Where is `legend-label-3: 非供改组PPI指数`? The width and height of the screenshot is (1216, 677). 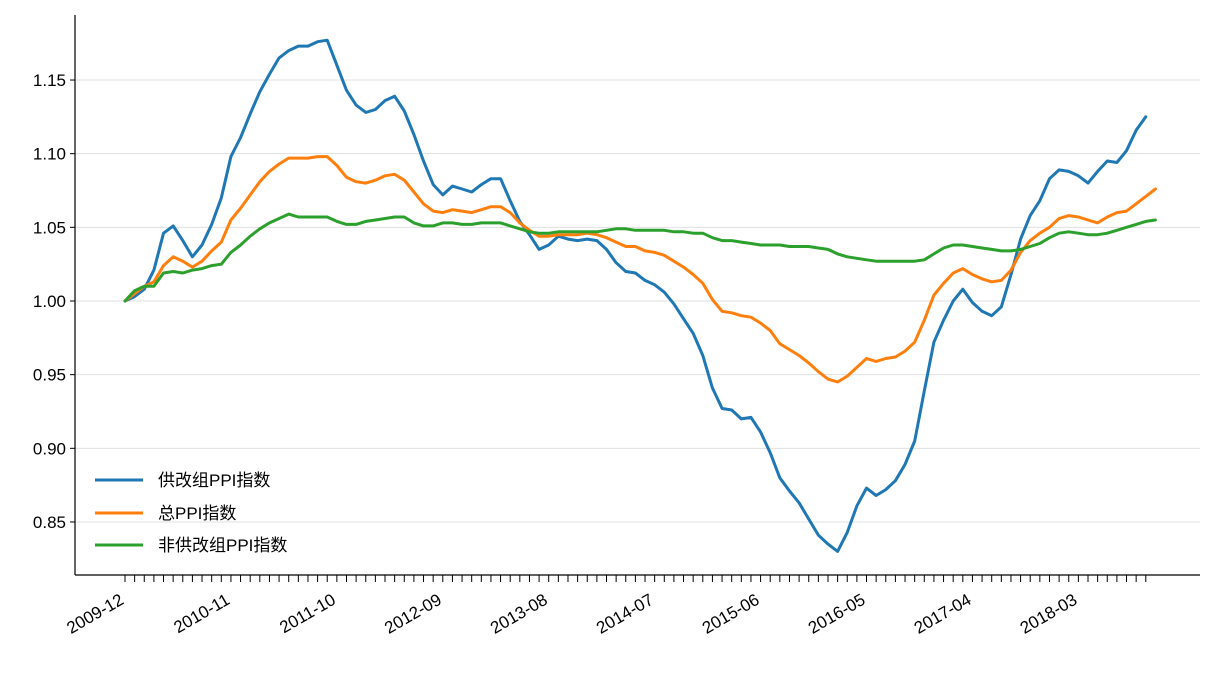
legend-label-3: 非供改组PPI指数 is located at coordinates (222, 545).